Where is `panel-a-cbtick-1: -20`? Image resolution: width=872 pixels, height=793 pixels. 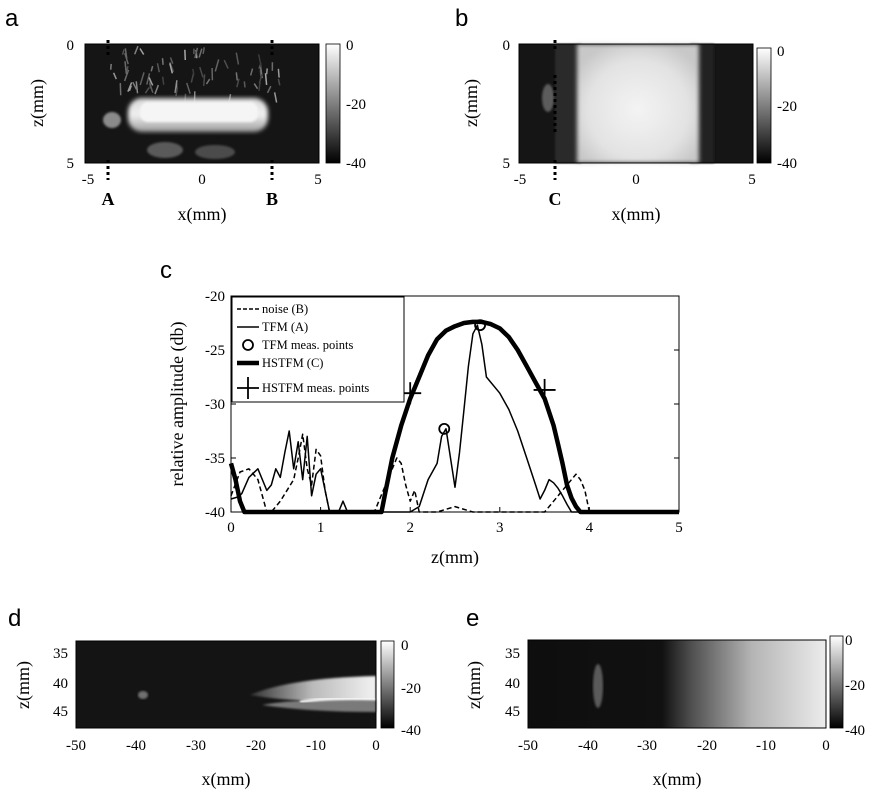 panel-a-cbtick-1: -20 is located at coordinates (356, 105).